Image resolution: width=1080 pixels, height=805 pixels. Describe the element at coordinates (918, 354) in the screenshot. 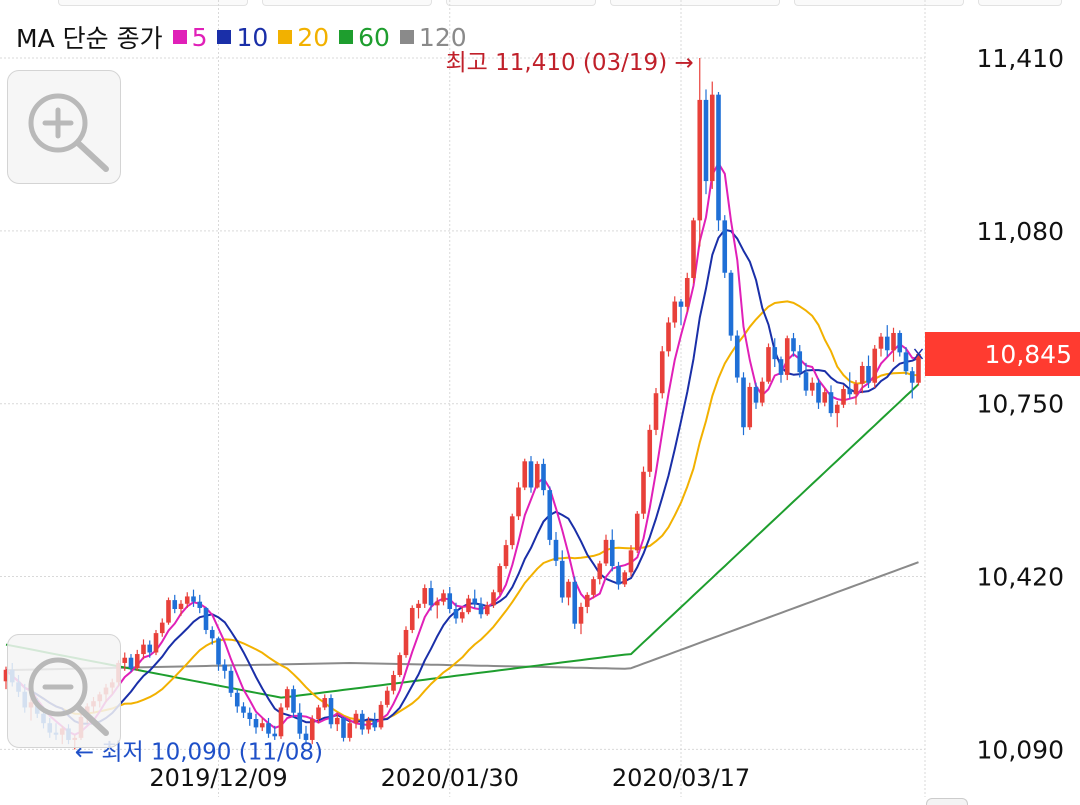

I see `last-price-marker` at that location.